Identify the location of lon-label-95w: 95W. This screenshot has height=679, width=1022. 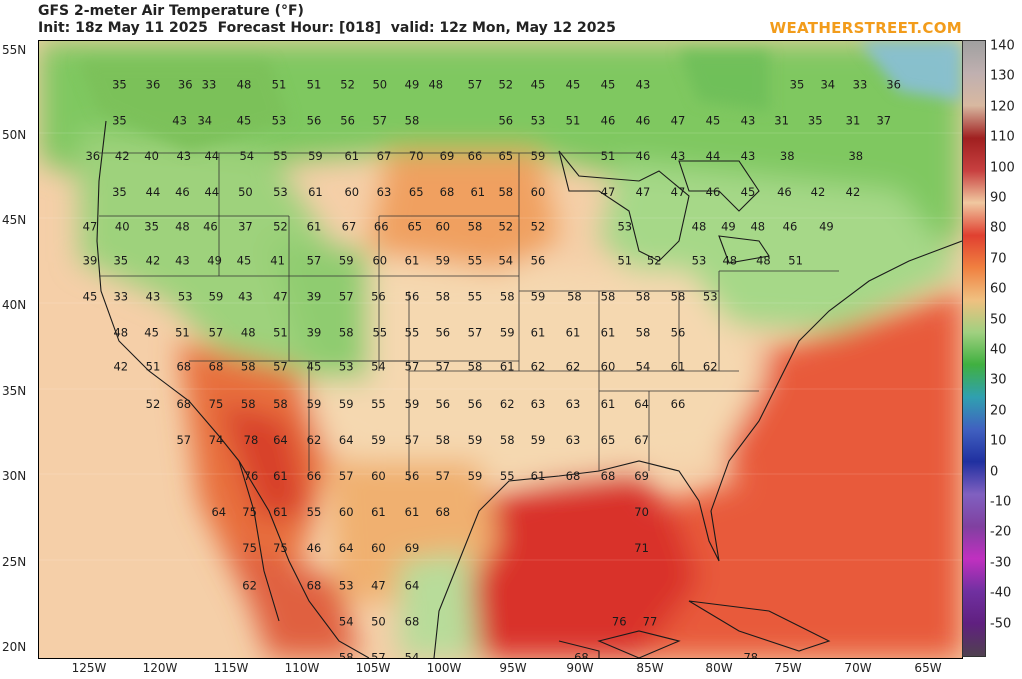
(513, 668).